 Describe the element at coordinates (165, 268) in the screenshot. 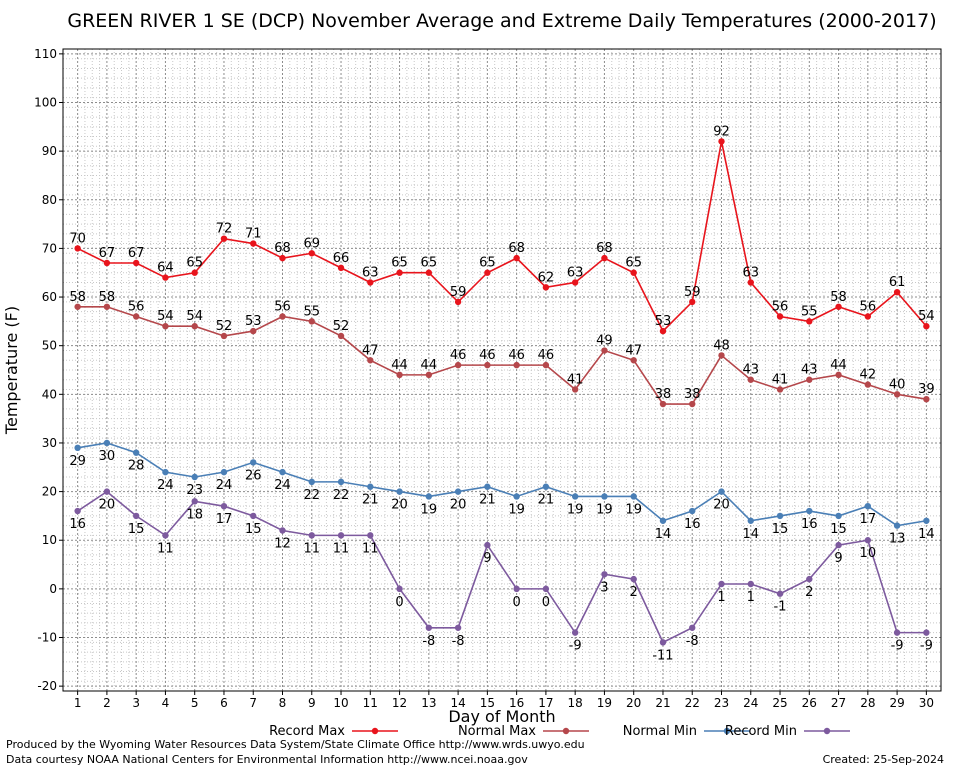

I see `data-label: 64` at that location.